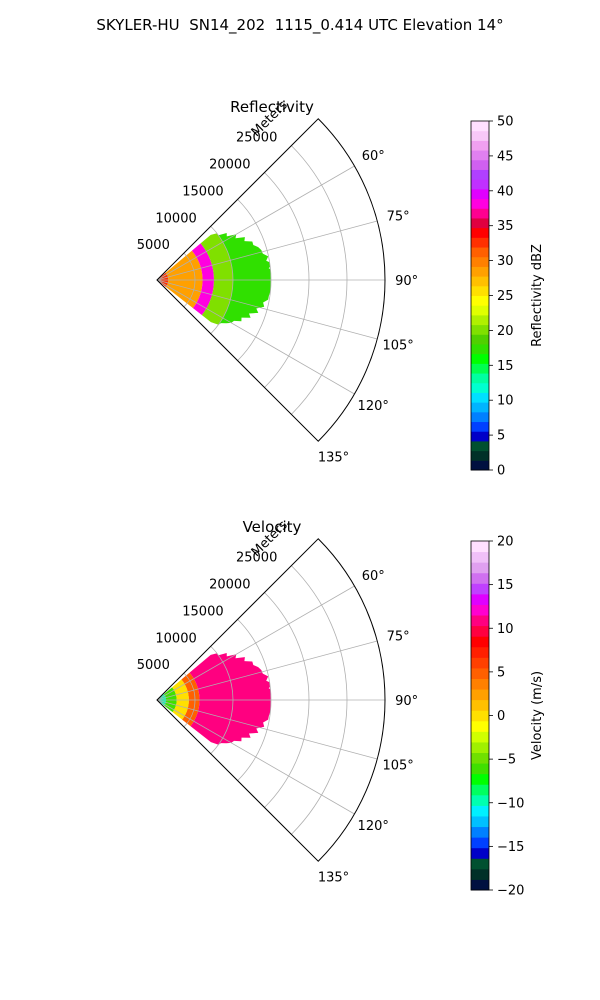  I want to click on colorbar-tick-label: 35, so click(505, 226).